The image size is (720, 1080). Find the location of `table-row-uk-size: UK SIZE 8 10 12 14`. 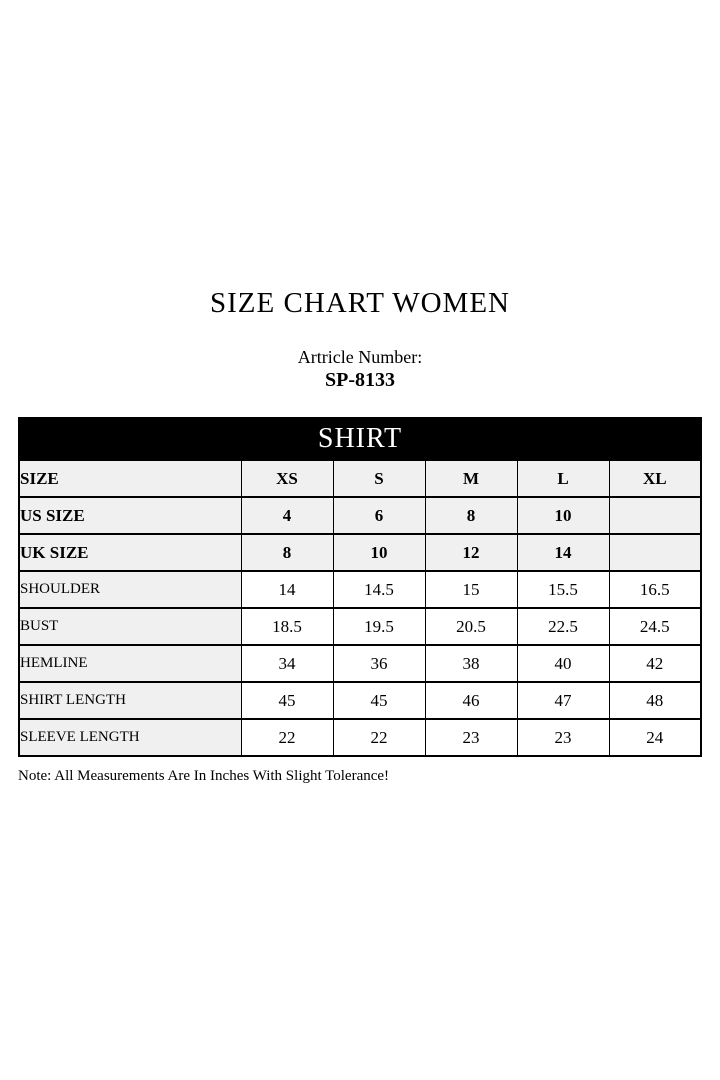

table-row-uk-size: UK SIZE 8 10 12 14 is located at coordinates (360, 552).